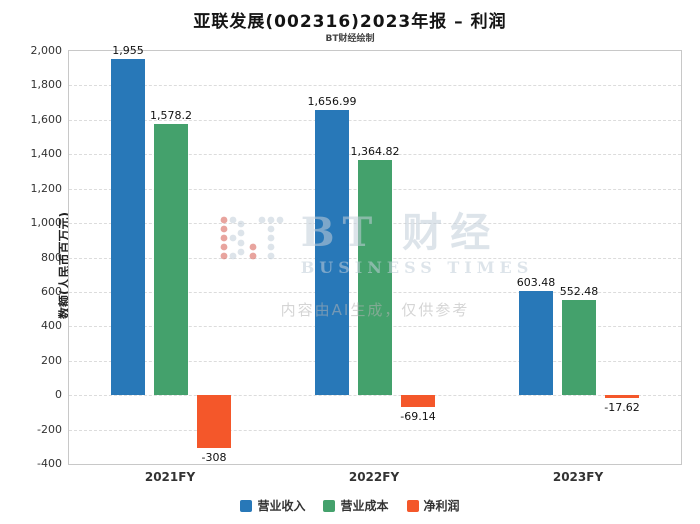  I want to click on legend-item: 净利润, so click(433, 505).